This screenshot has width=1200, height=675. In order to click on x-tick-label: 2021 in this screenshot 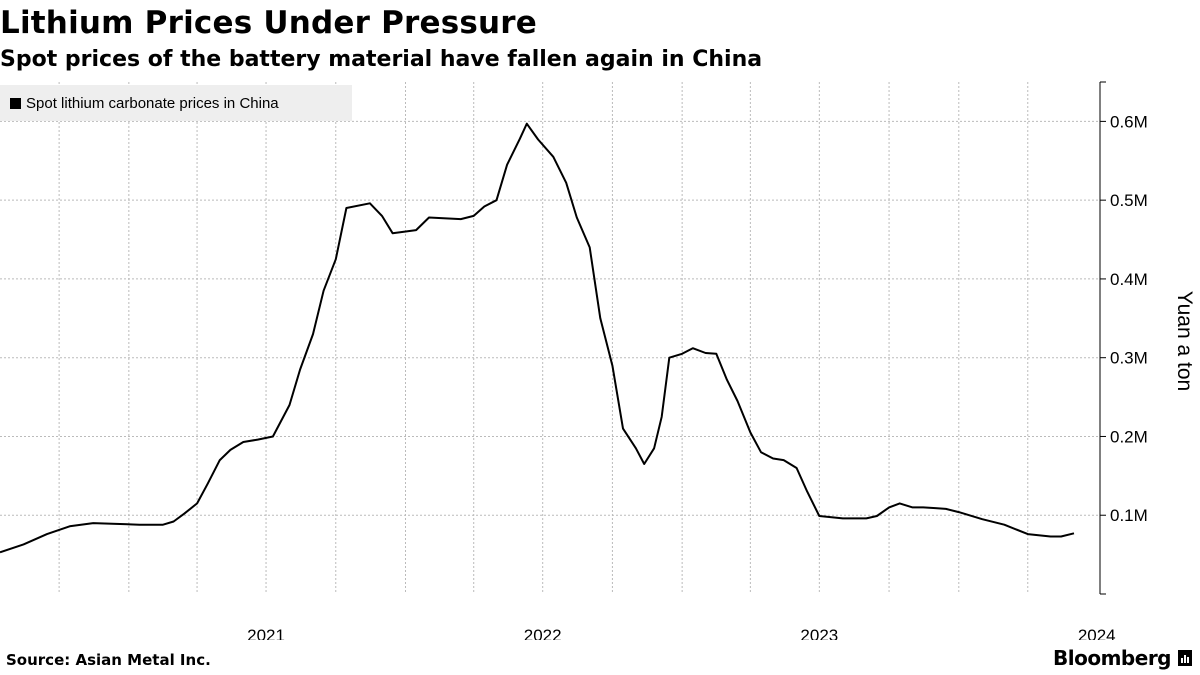, I will do `click(266, 633)`.